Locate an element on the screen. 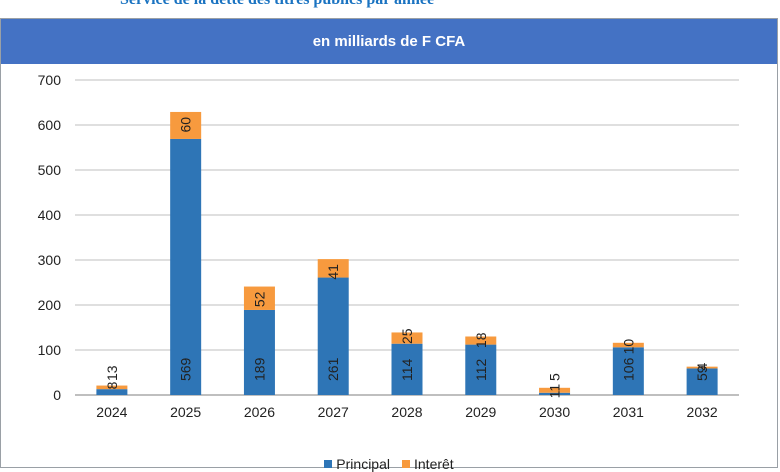  bar-principal-2025 is located at coordinates (186, 266).